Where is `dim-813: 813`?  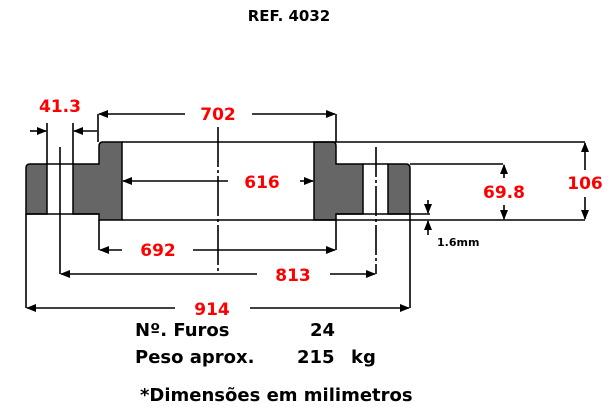
dim-813: 813 is located at coordinates (293, 276).